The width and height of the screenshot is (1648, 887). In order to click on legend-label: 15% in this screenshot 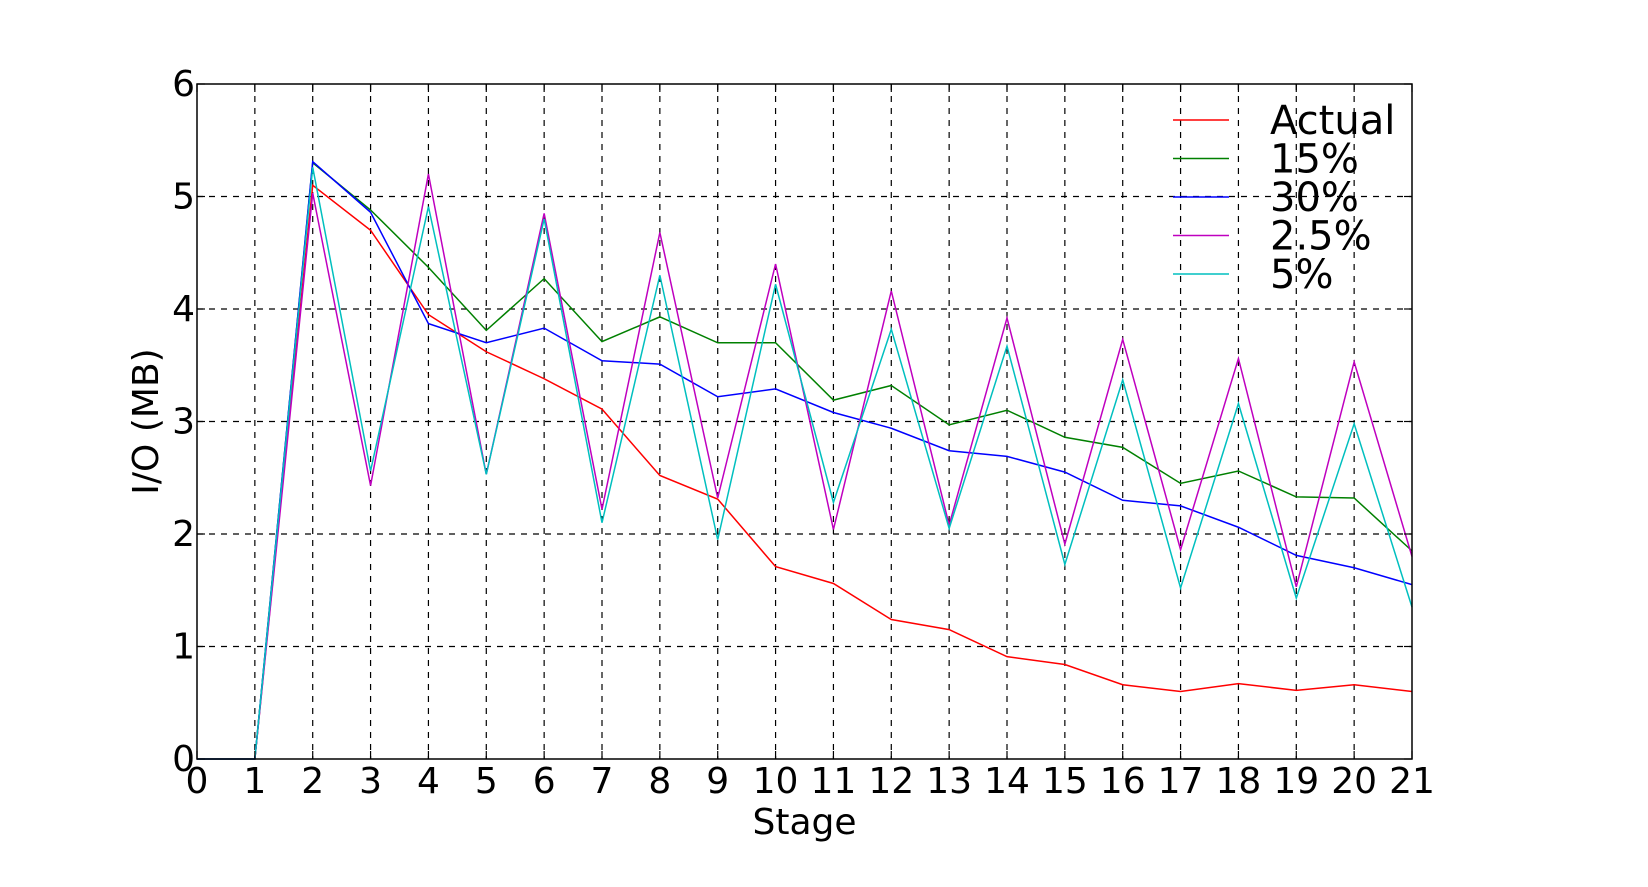, I will do `click(1314, 160)`.